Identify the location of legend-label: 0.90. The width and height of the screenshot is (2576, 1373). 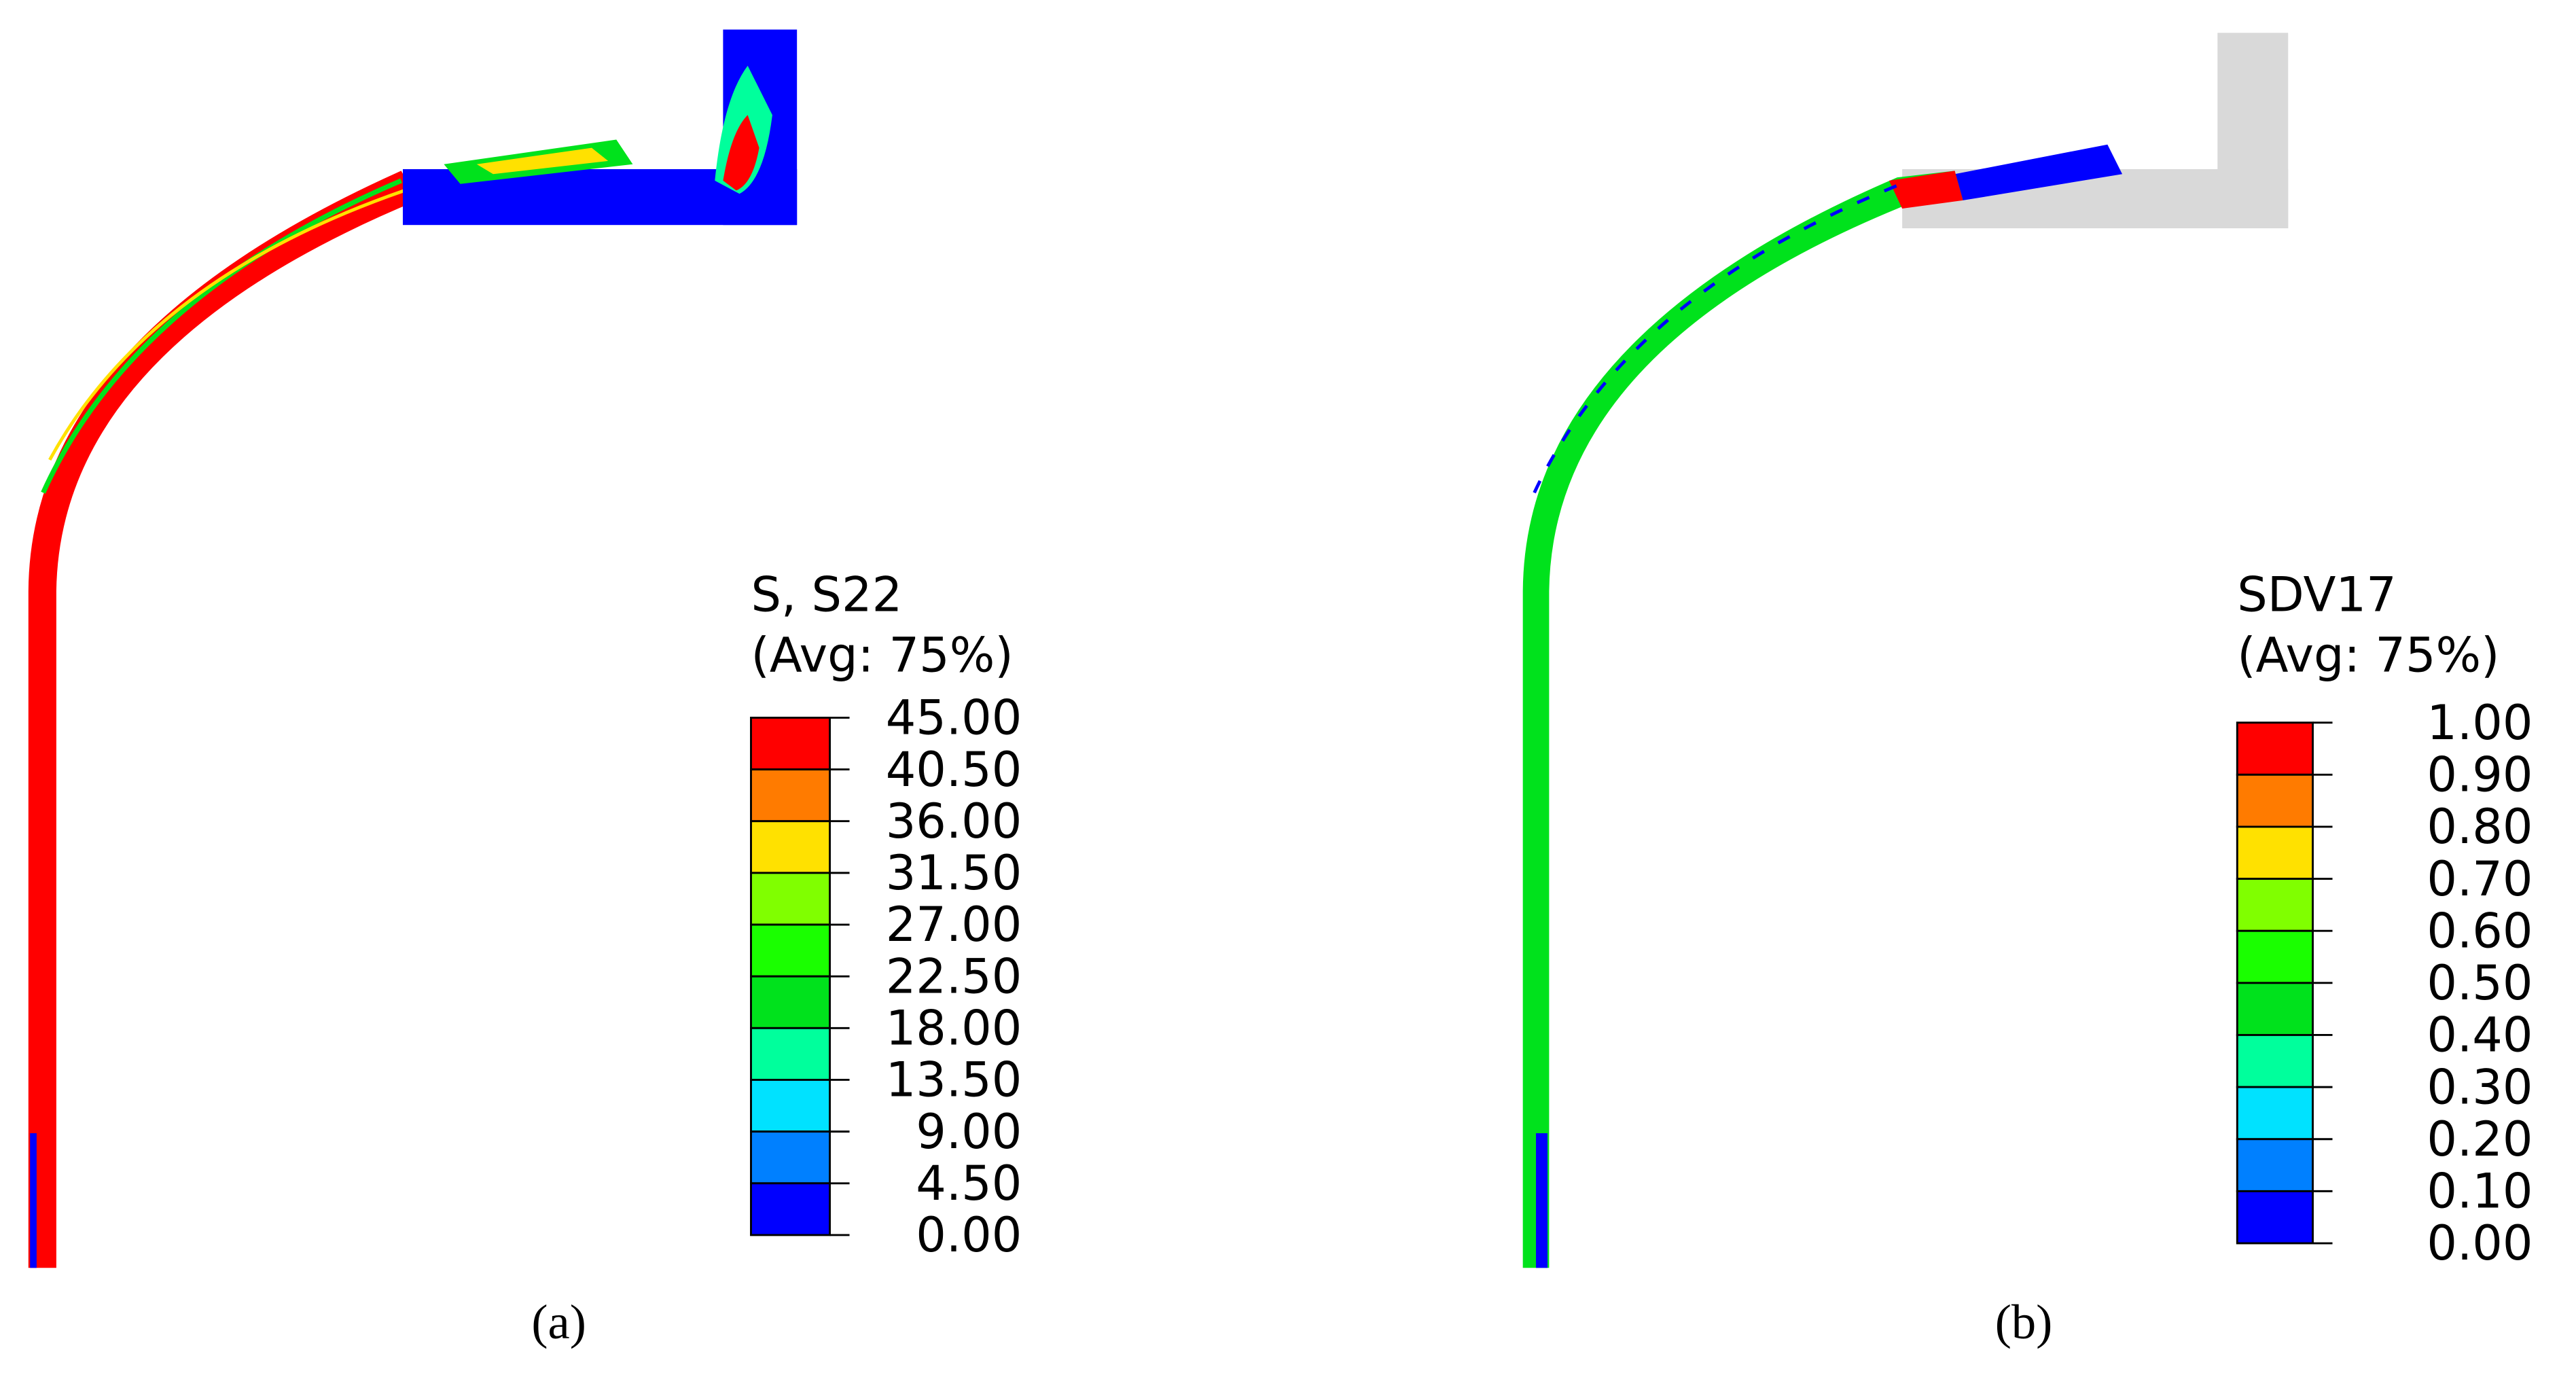
(2480, 774).